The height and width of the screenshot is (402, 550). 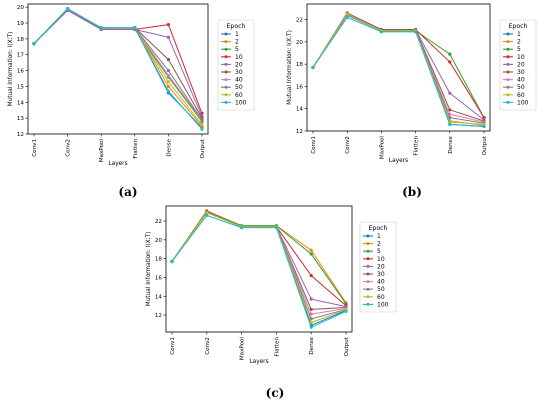 I want to click on legend-entry-label: 50, so click(x=239, y=87).